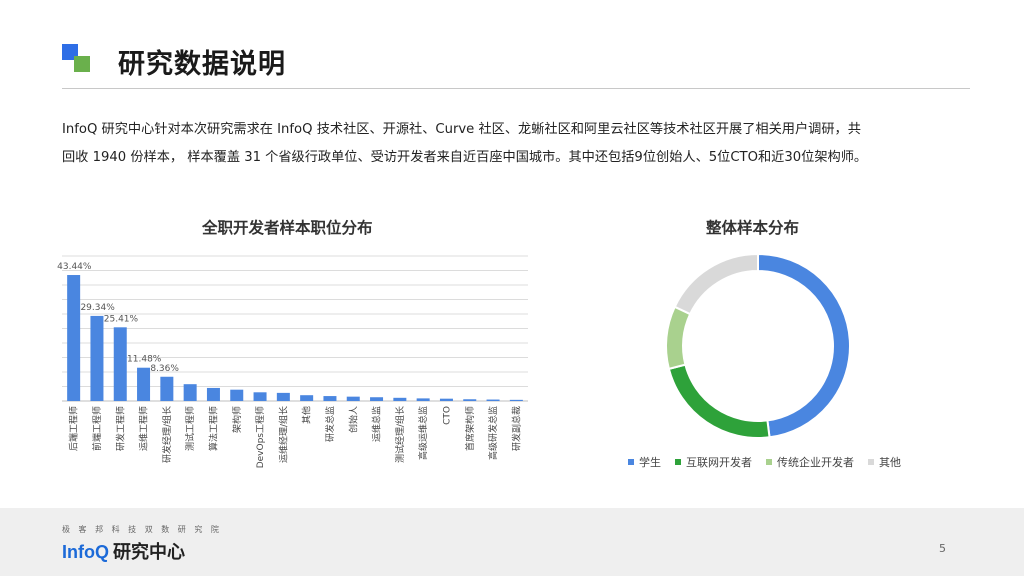 Image resolution: width=1024 pixels, height=576 pixels. Describe the element at coordinates (719, 462) in the screenshot. I see `legend-label: 互联网开发者` at that location.